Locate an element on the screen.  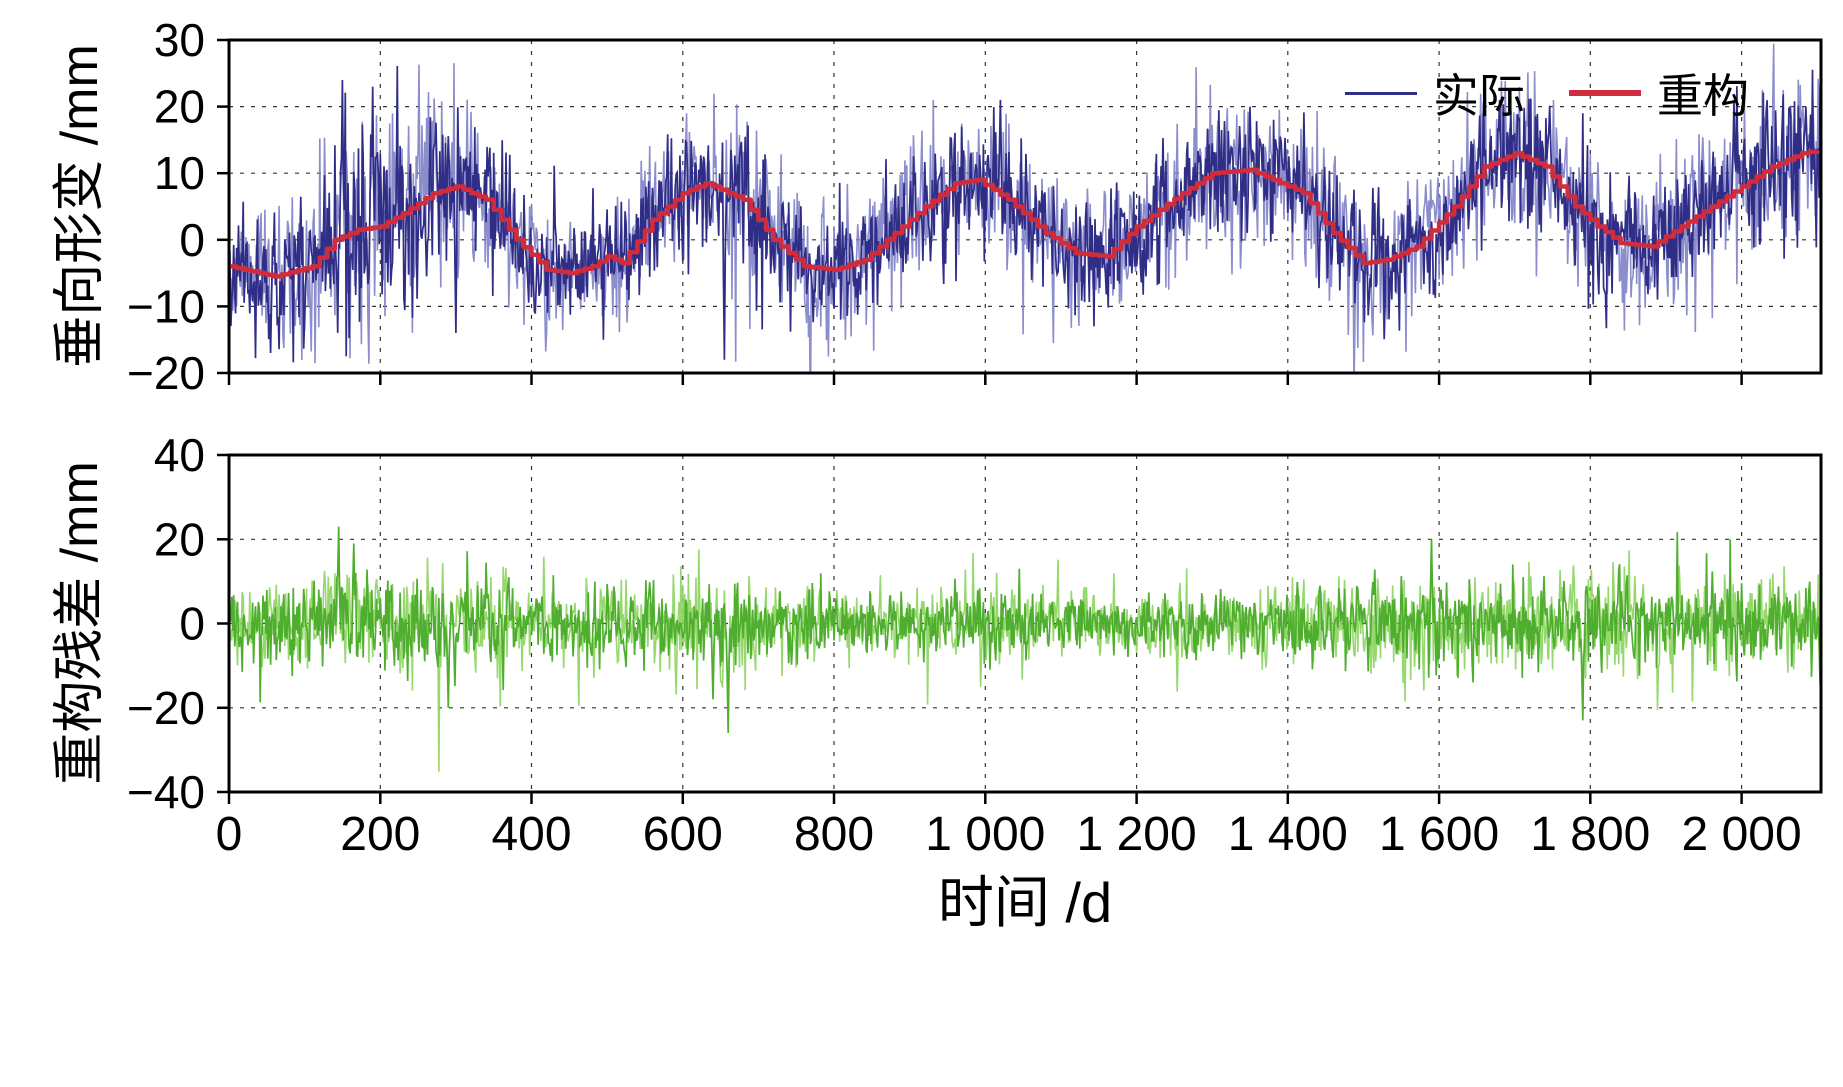
bottom-ytick-label: 20 is located at coordinates (179, 539).